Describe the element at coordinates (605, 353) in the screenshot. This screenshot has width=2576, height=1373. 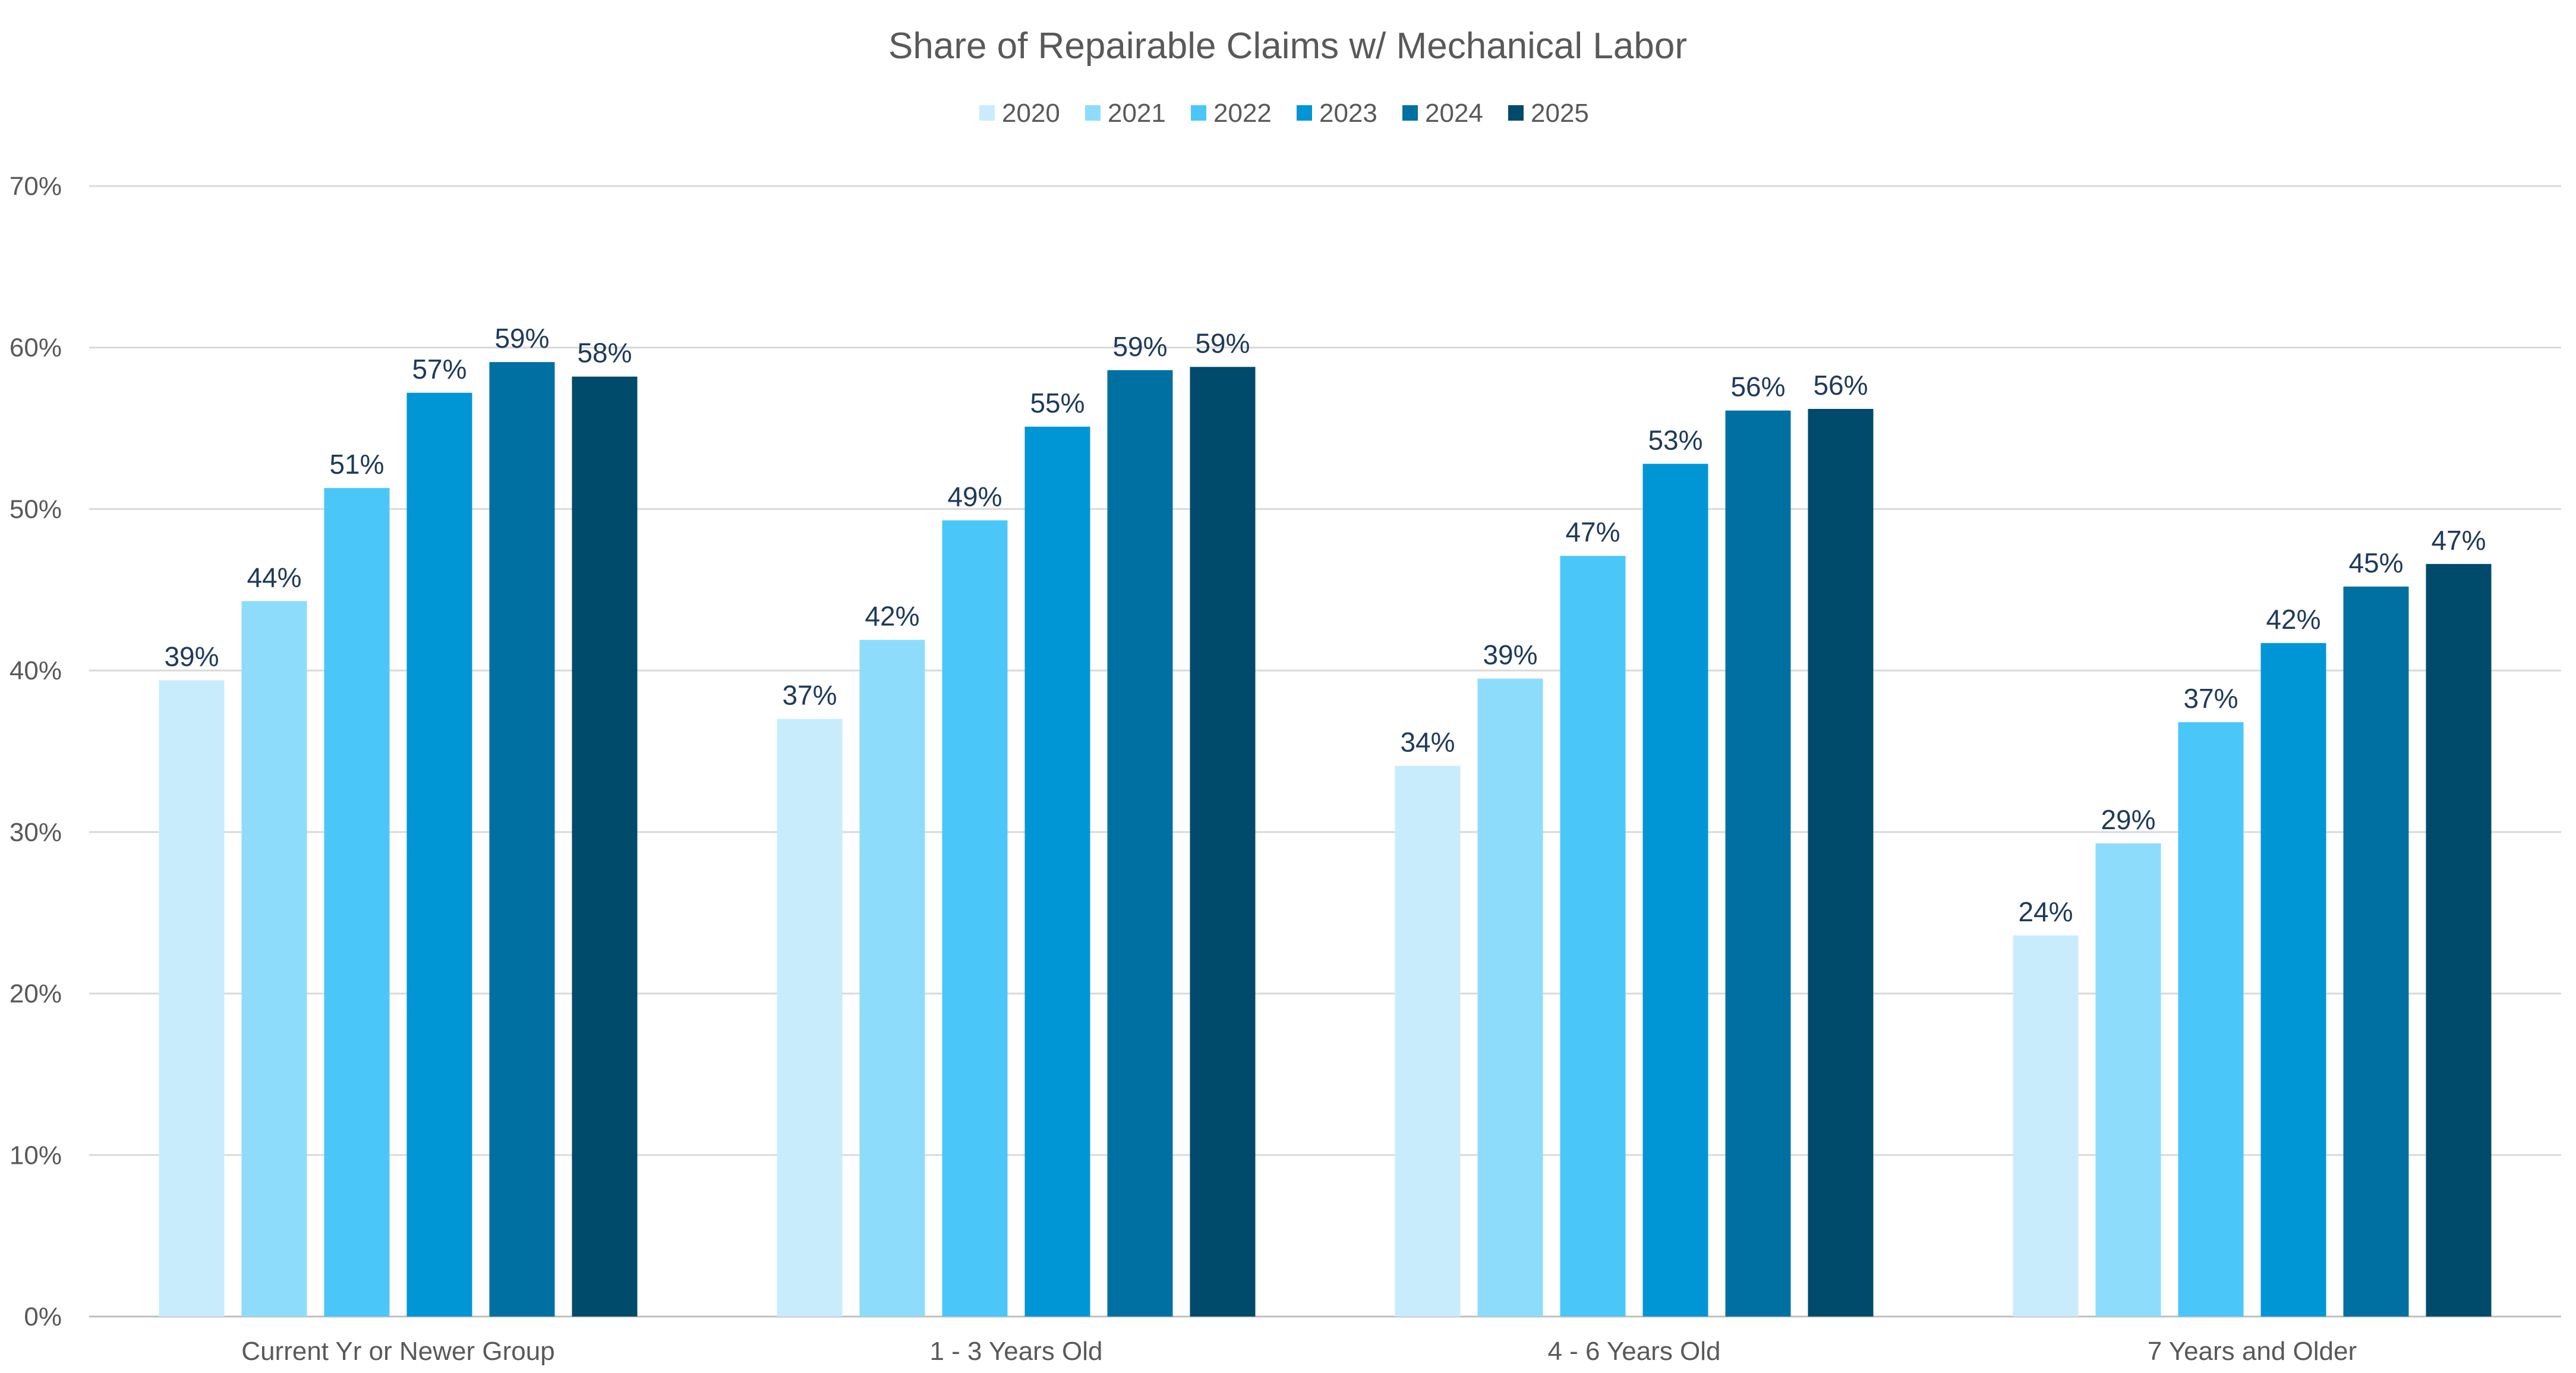
I see `data-label: 58%` at that location.